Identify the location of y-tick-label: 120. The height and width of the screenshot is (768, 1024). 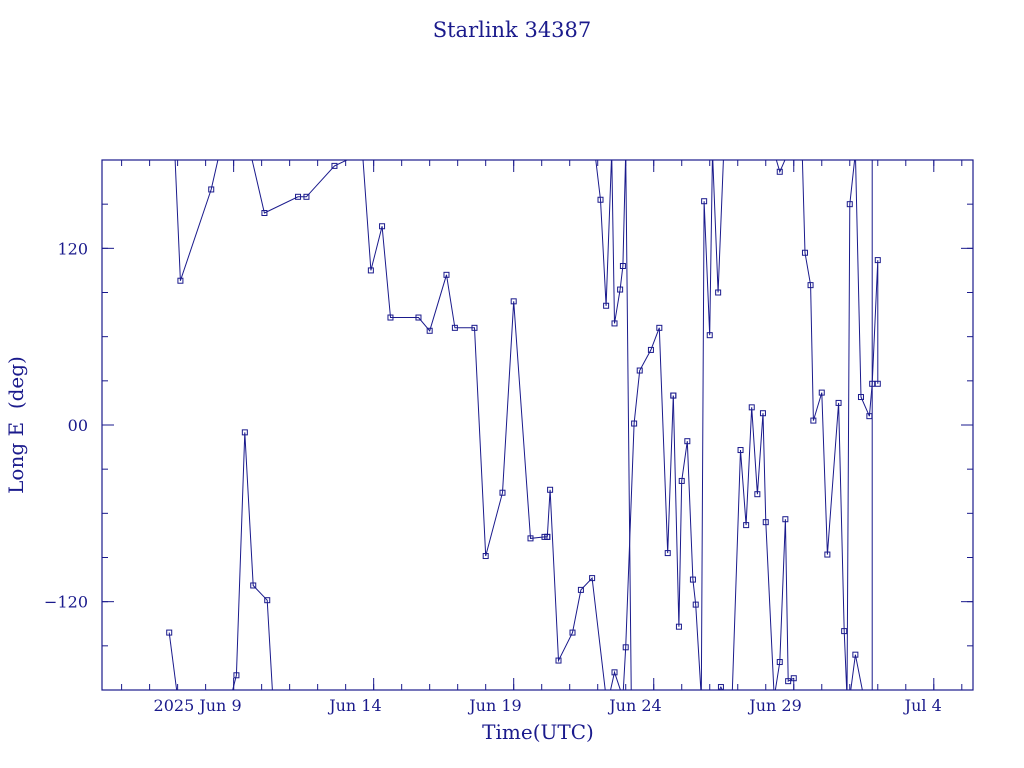
(72, 248).